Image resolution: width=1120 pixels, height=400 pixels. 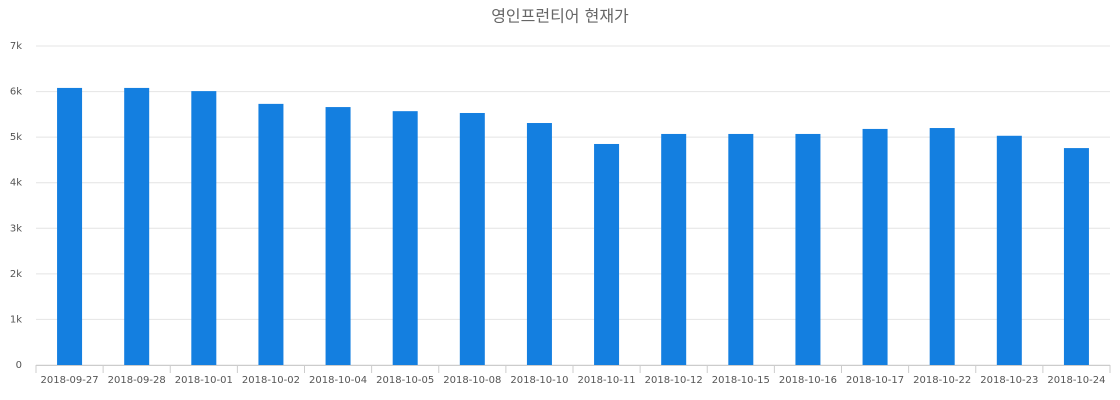 I want to click on x-tick-label: 2018-10-23, so click(x=1009, y=380).